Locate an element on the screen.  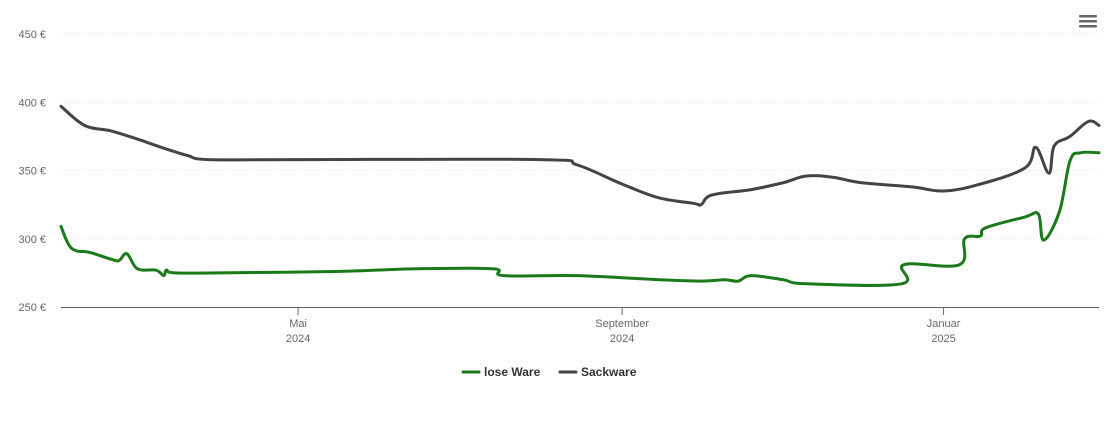
legend-label: Sackware is located at coordinates (609, 372).